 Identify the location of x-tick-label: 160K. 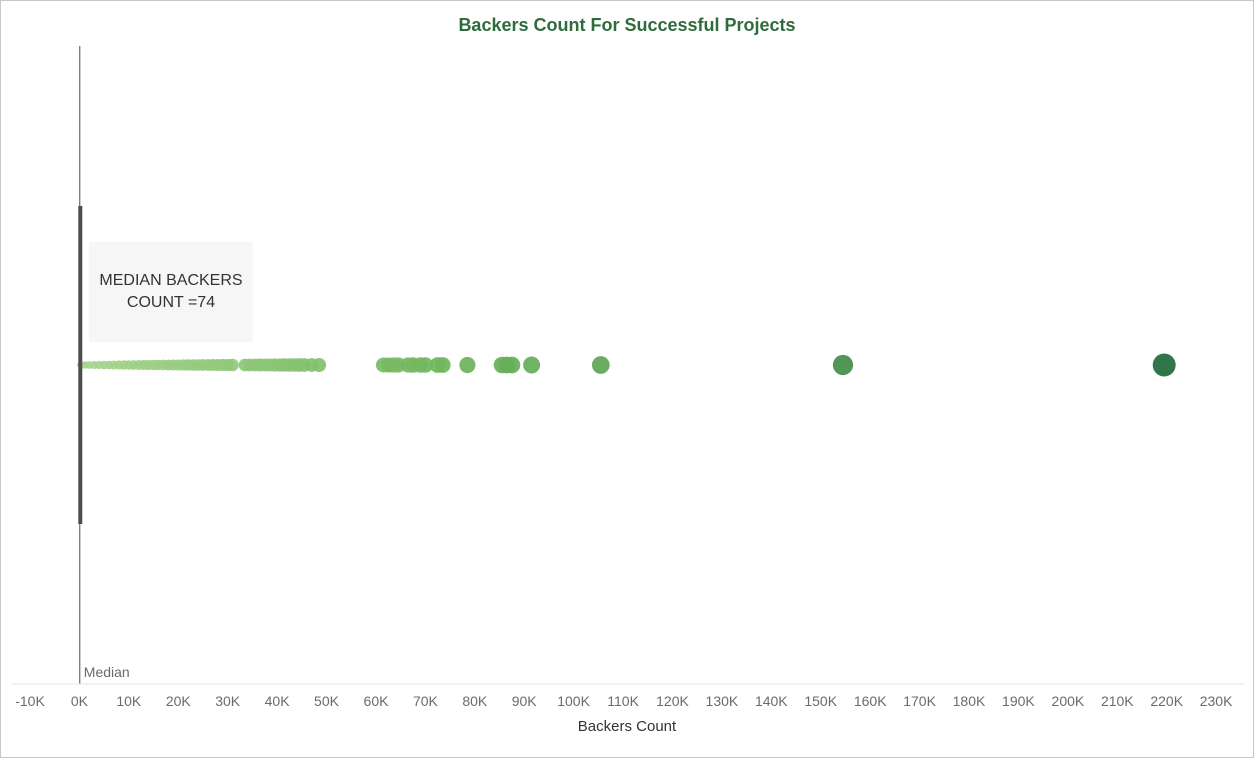
(870, 701).